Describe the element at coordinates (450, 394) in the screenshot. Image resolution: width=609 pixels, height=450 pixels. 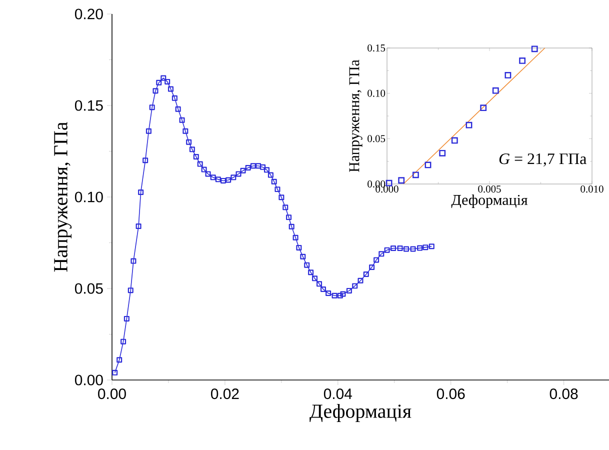
I see `x-tick-label: 0.06` at that location.